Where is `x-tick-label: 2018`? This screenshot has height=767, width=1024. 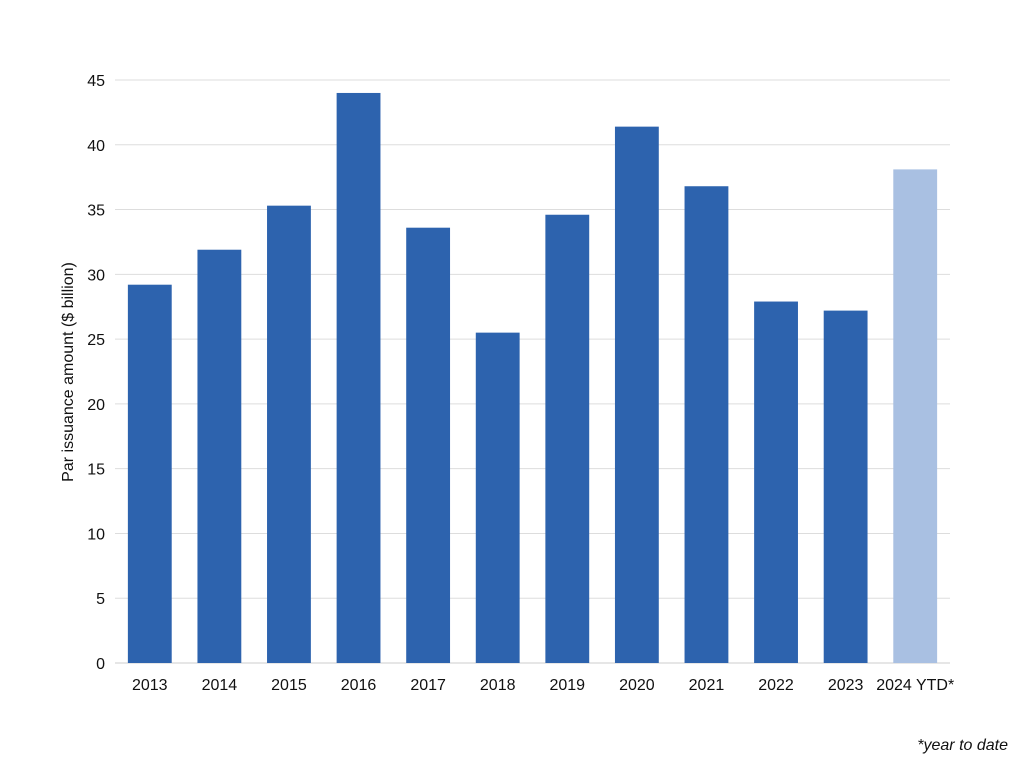 x-tick-label: 2018 is located at coordinates (498, 685).